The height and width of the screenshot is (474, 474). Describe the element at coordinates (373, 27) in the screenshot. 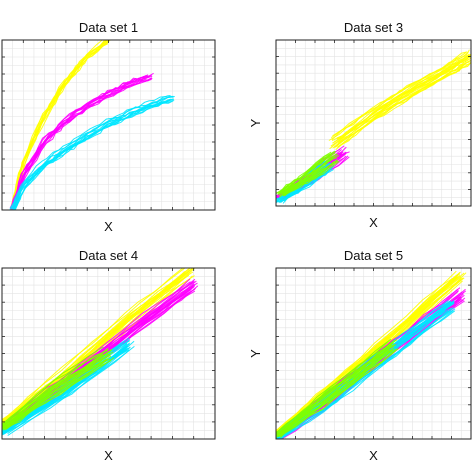

I see `chart-title: Data set 3` at that location.